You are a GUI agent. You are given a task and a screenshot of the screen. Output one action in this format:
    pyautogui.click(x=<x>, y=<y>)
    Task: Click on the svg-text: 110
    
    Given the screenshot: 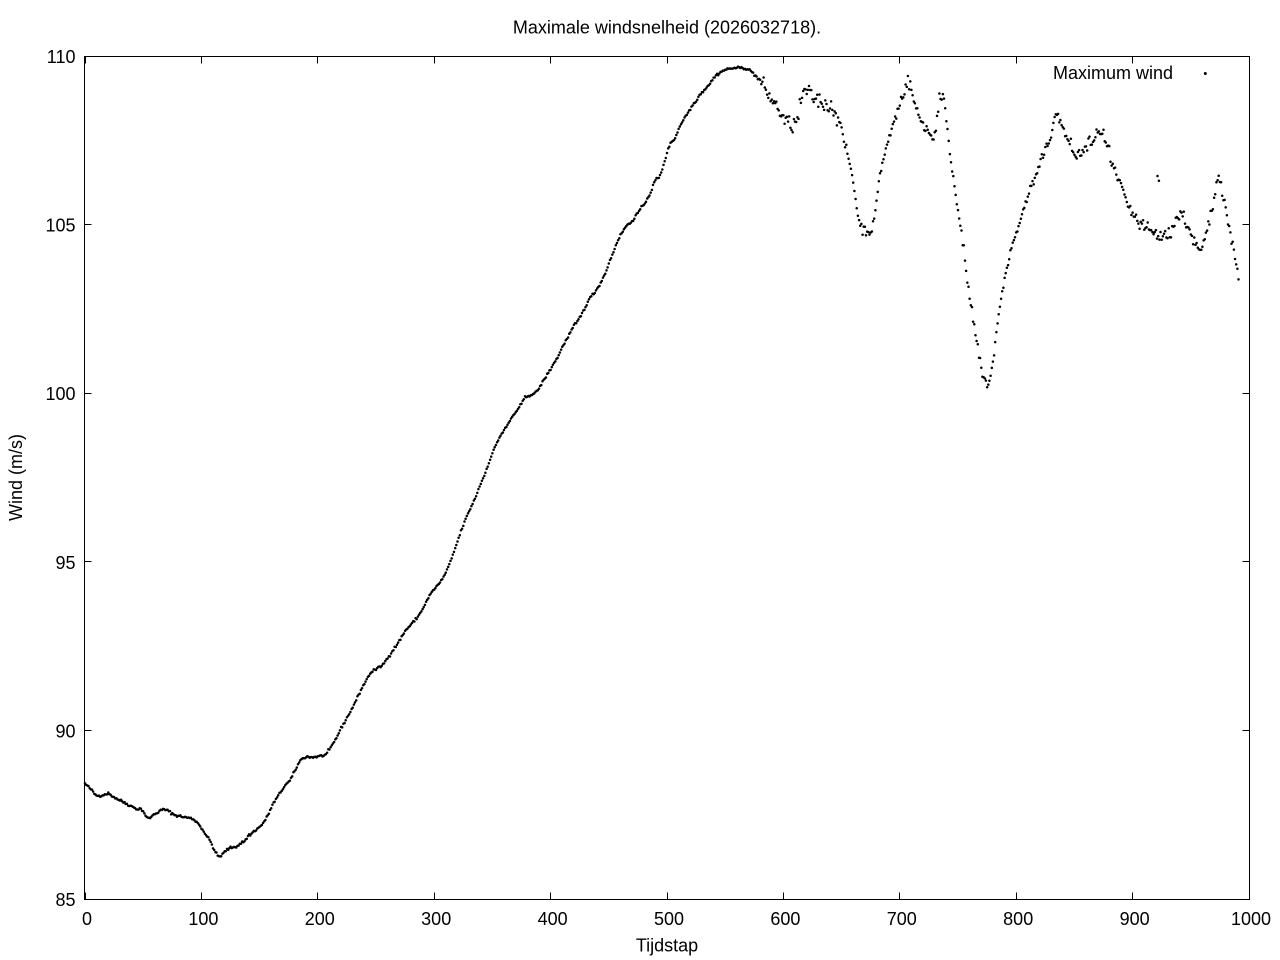 What is the action you would take?
    pyautogui.click(x=61, y=57)
    